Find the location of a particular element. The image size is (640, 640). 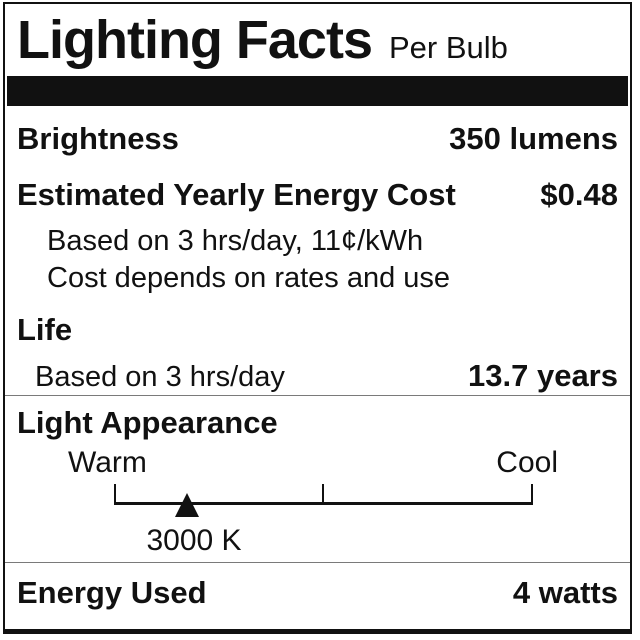

life-row: Life is located at coordinates (317, 330).